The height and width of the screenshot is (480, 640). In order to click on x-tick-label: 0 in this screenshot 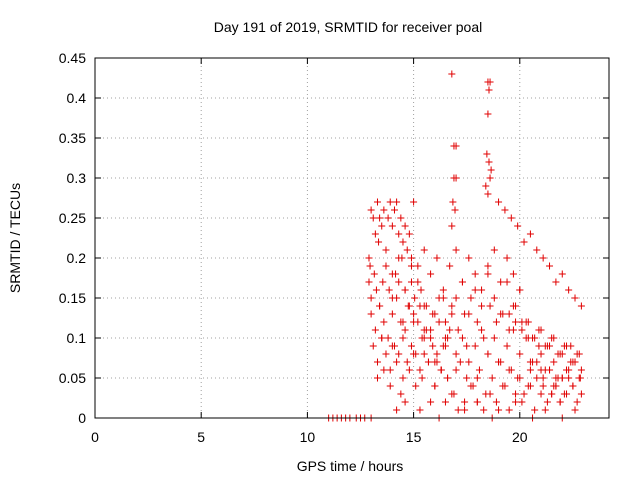, I will do `click(95, 437)`.